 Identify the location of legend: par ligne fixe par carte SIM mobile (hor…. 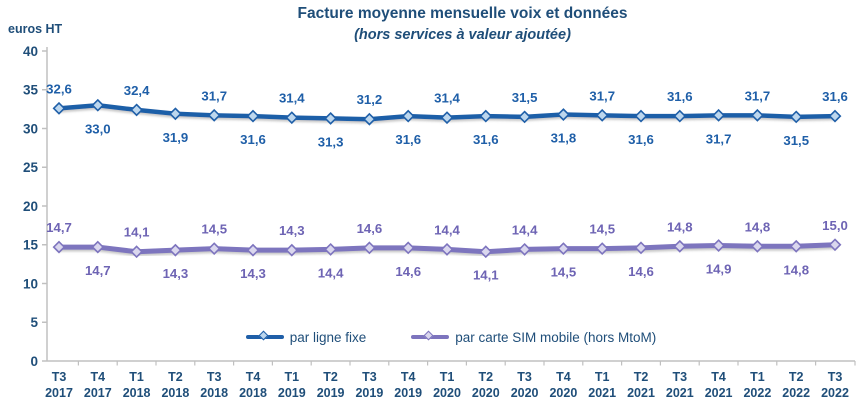
(451, 337).